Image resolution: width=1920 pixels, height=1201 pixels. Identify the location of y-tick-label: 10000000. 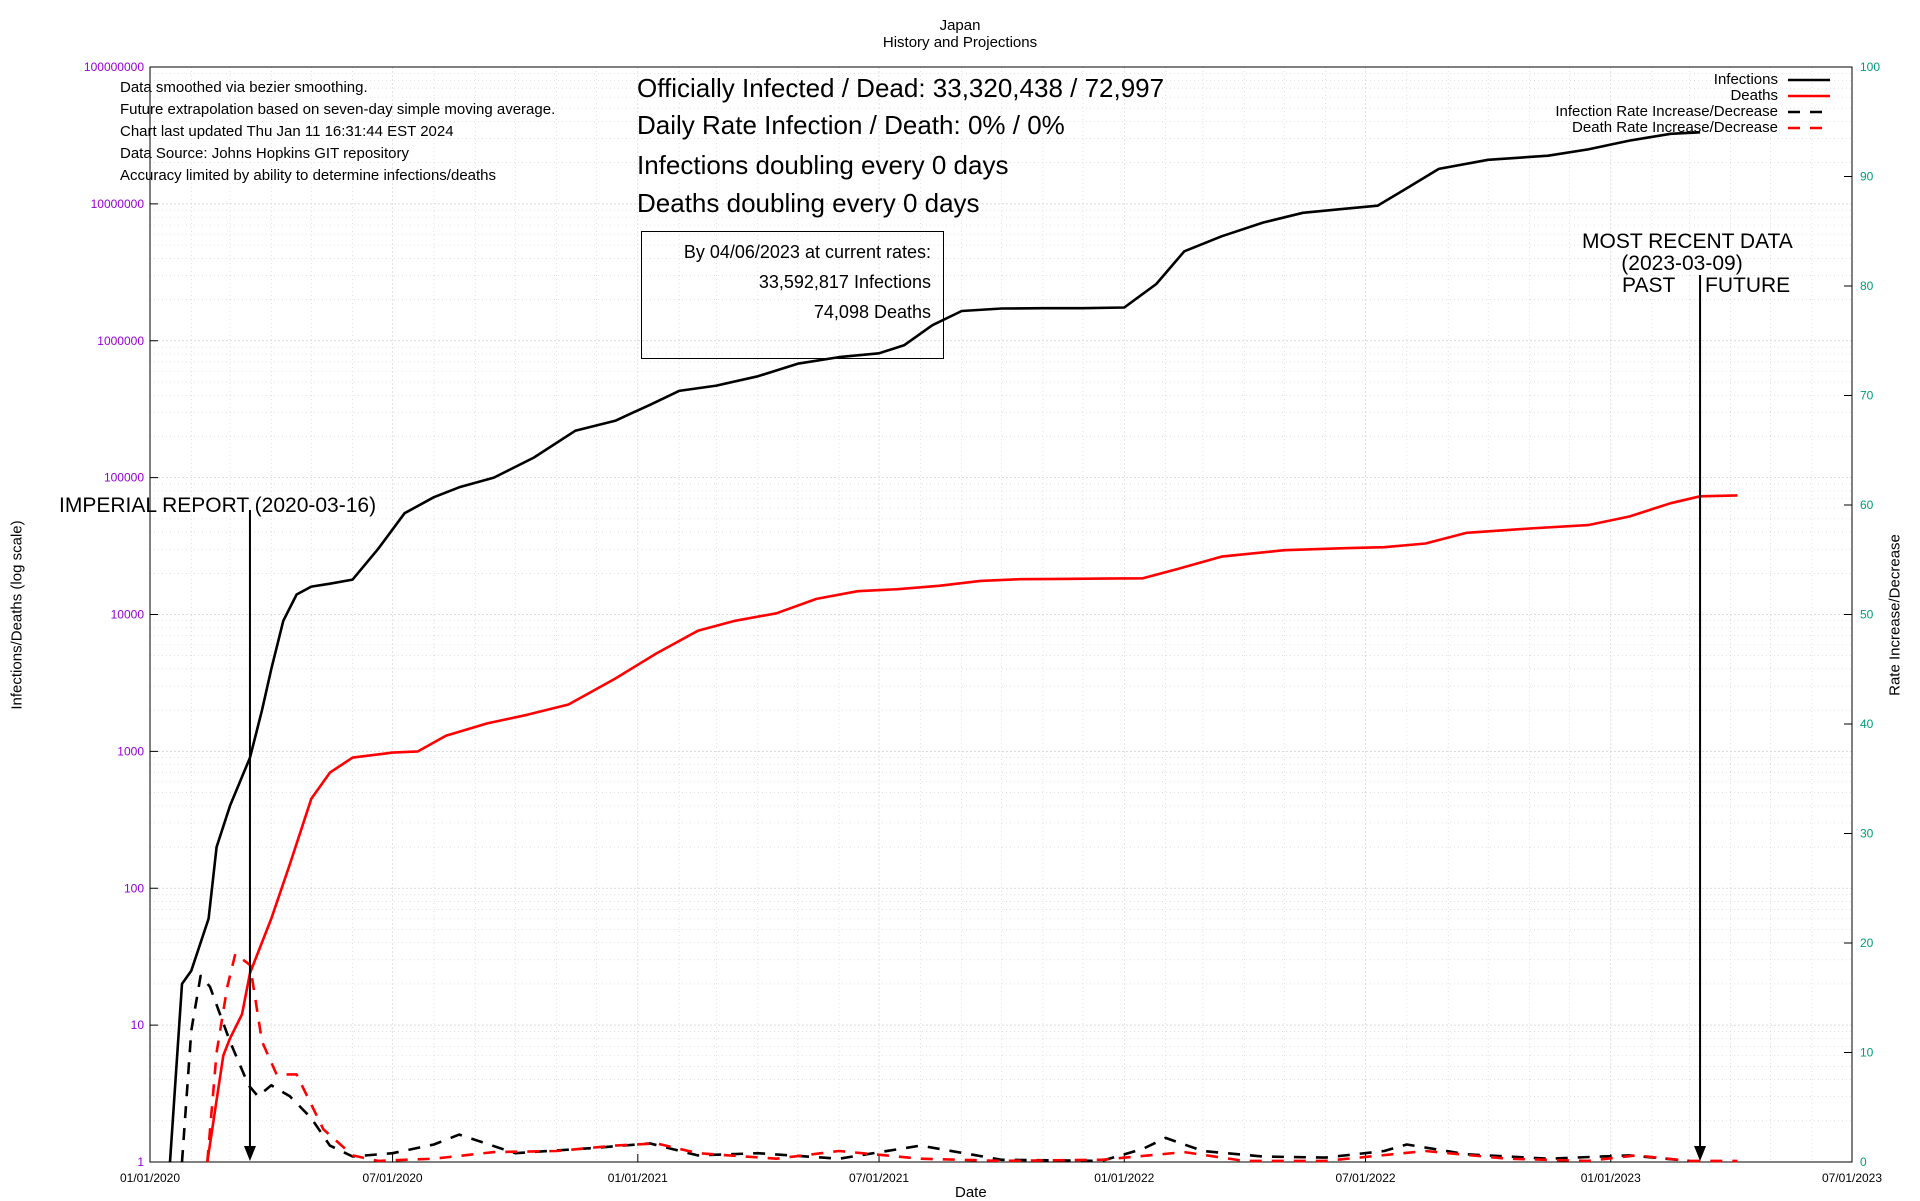
(118, 204).